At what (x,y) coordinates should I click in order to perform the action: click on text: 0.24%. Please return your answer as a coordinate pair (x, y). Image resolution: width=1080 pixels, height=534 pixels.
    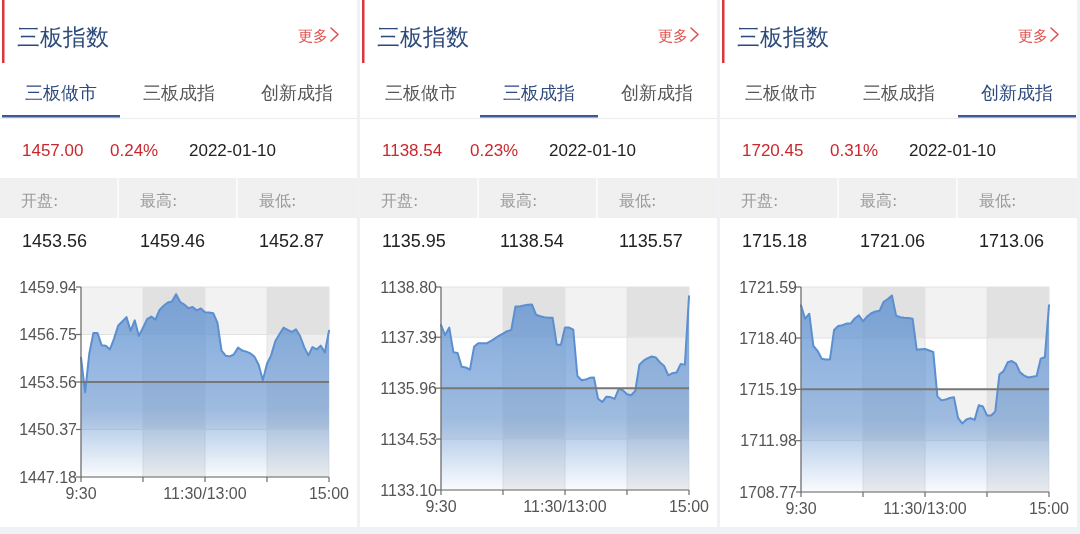
    Looking at the image, I should click on (134, 150).